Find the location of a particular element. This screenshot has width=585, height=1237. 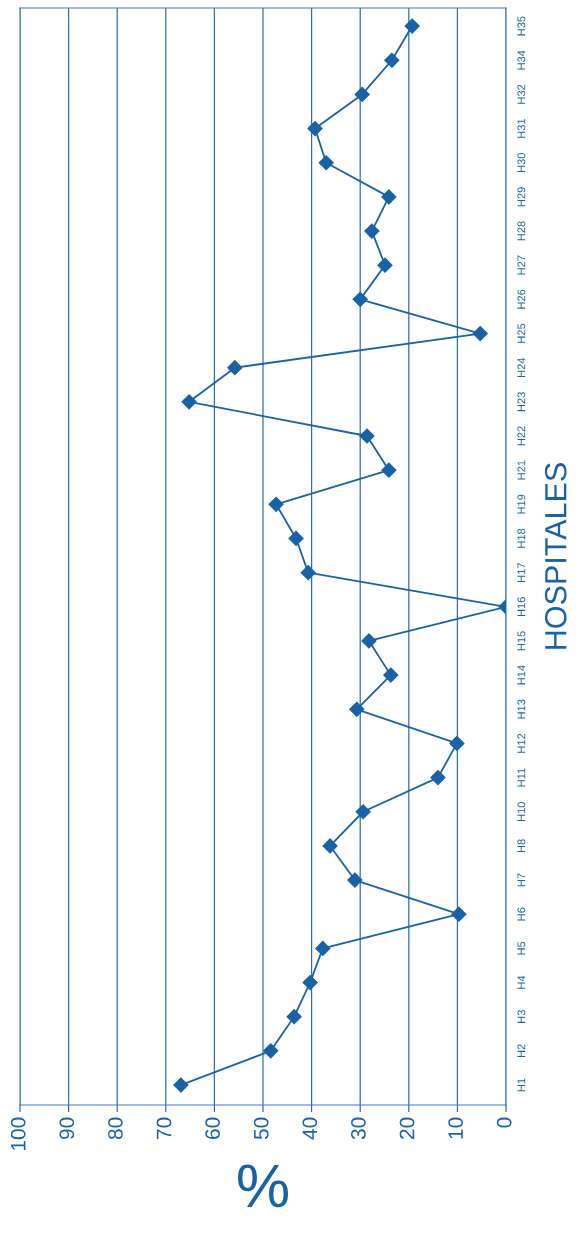

y-tick-label: H8 is located at coordinates (521, 846).